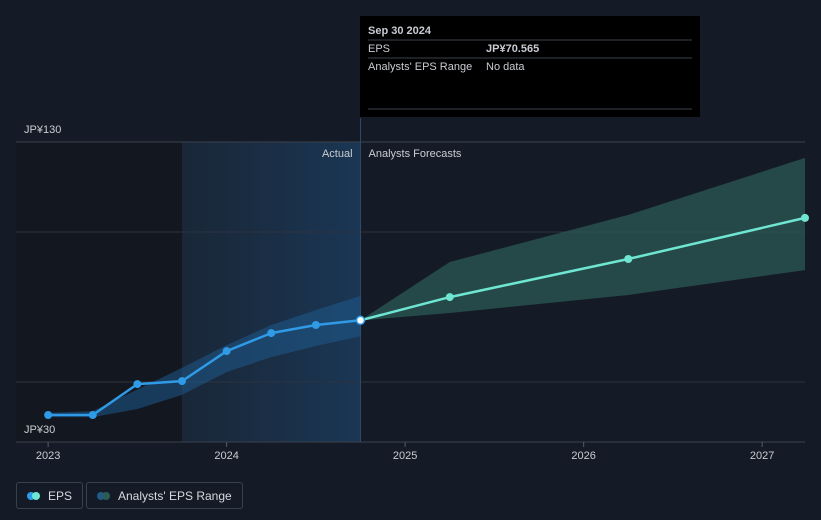 Image resolution: width=821 pixels, height=520 pixels. Describe the element at coordinates (226, 456) in the screenshot. I see `x-tick-label: 2024` at that location.